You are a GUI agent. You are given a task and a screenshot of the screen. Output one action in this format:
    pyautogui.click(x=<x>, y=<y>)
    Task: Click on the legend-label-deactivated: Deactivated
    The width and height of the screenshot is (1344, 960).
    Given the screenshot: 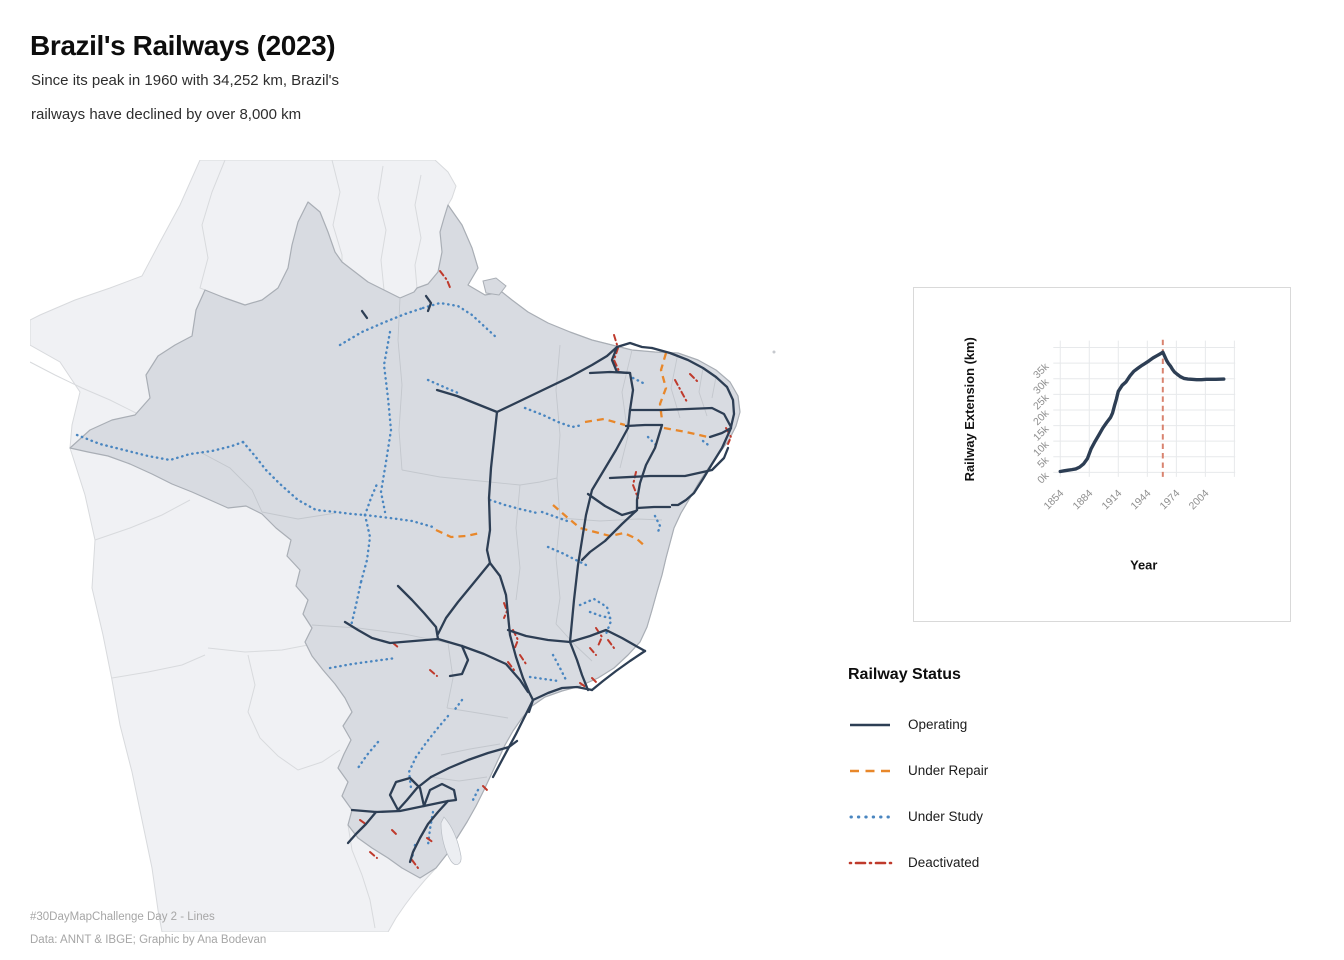 What is the action you would take?
    pyautogui.click(x=944, y=862)
    